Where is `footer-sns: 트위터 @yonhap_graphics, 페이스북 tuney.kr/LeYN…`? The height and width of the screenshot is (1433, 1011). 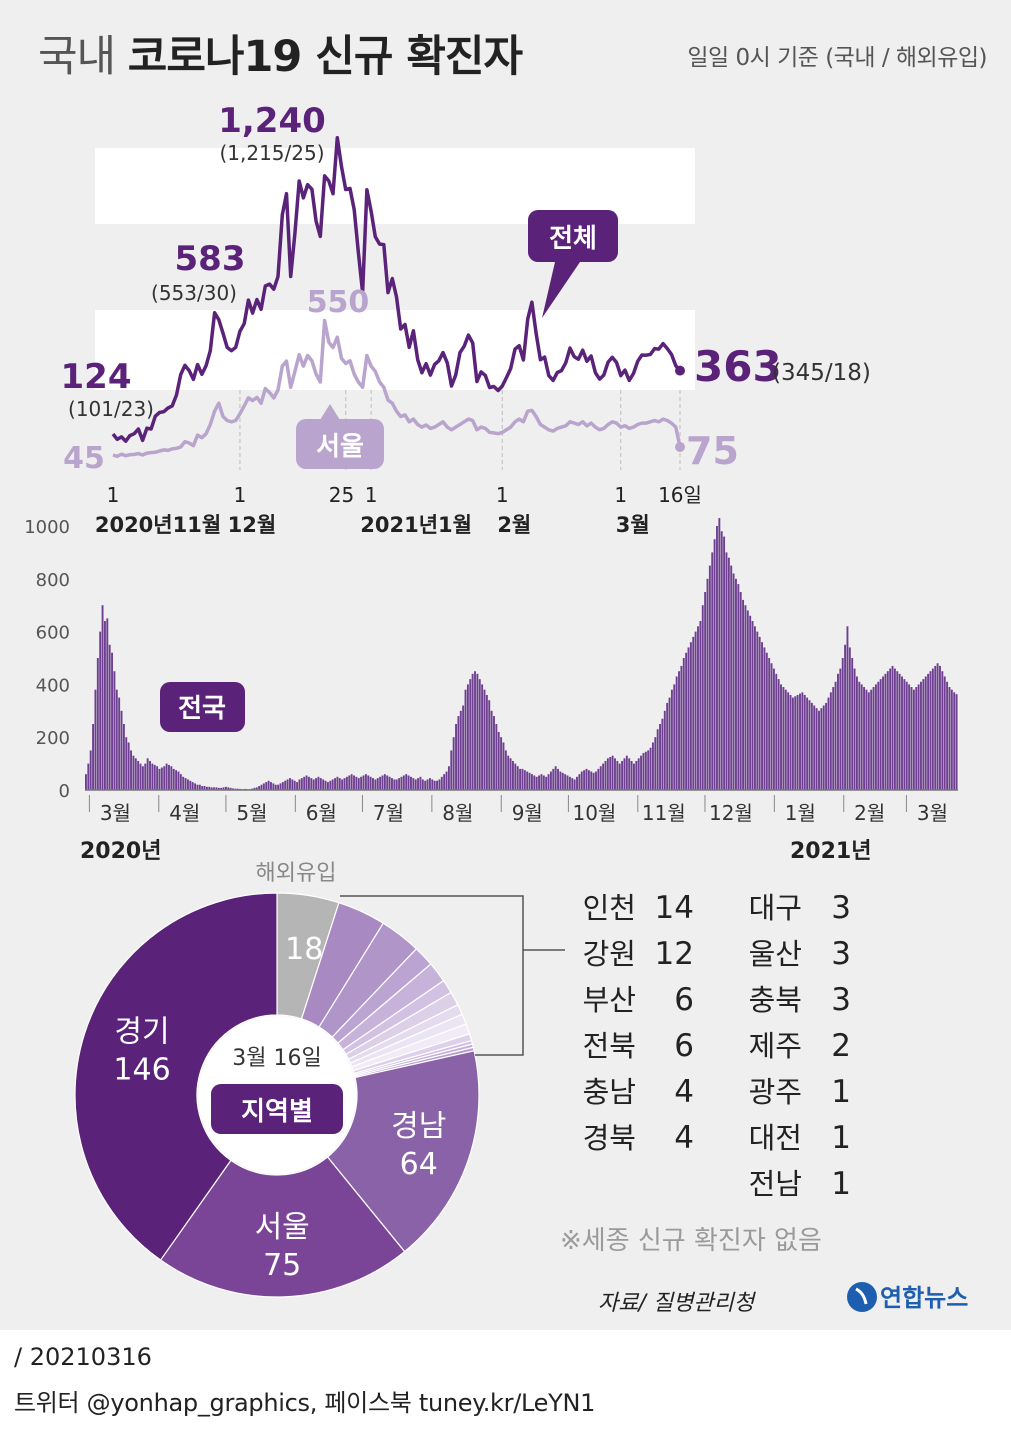 footer-sns: 트위터 @yonhap_graphics, 페이스북 tuney.kr/LeYN… is located at coordinates (305, 1403).